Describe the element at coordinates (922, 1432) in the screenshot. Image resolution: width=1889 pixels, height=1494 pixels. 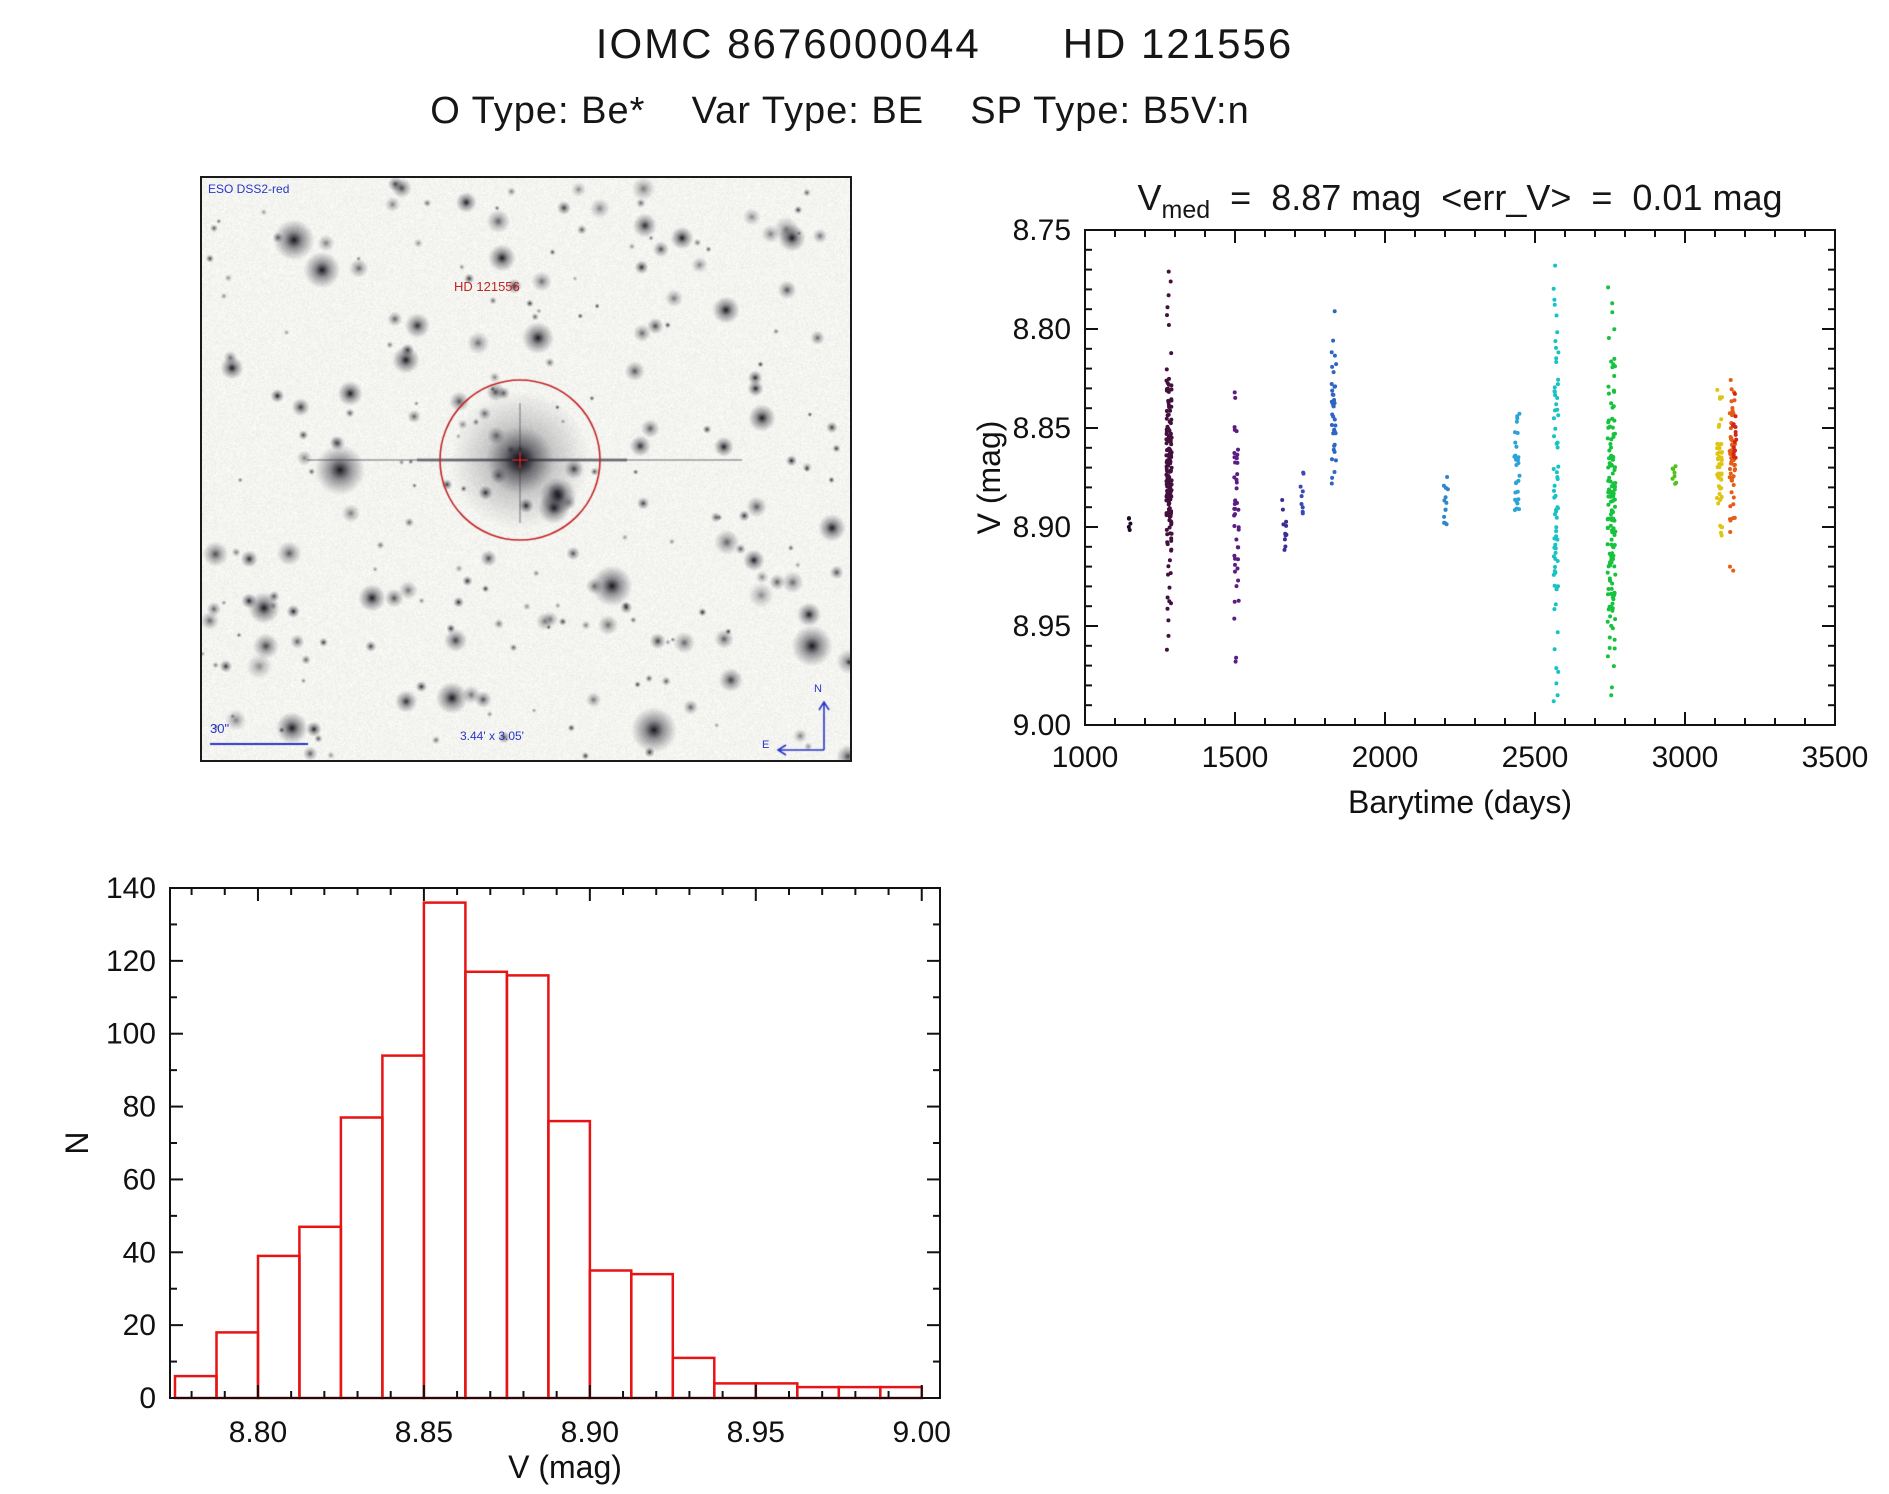
I see `x-tick-label: 9.00` at that location.